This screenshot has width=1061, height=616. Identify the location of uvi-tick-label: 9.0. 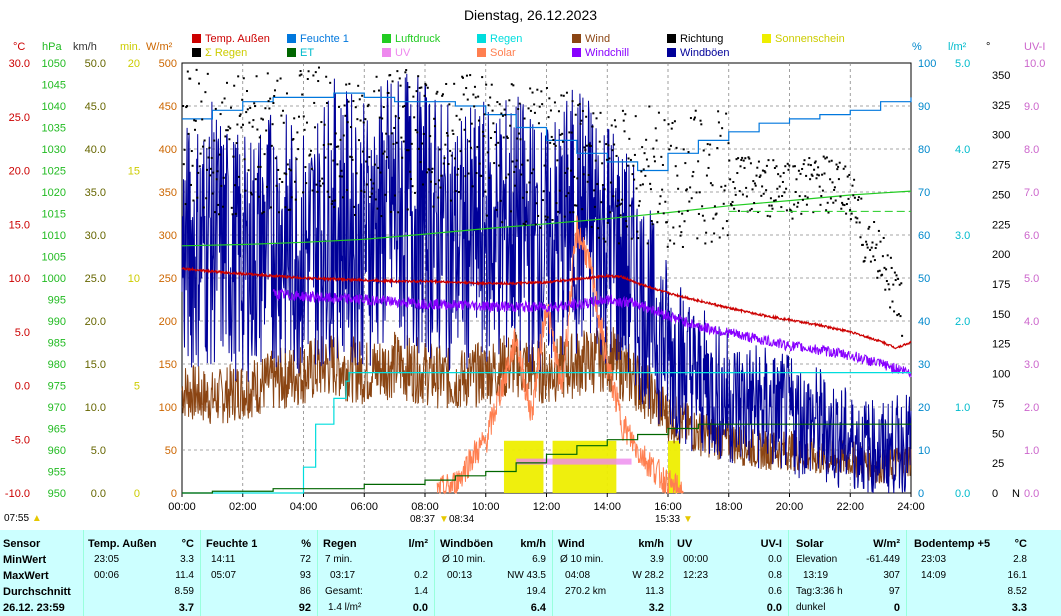
(1031, 107).